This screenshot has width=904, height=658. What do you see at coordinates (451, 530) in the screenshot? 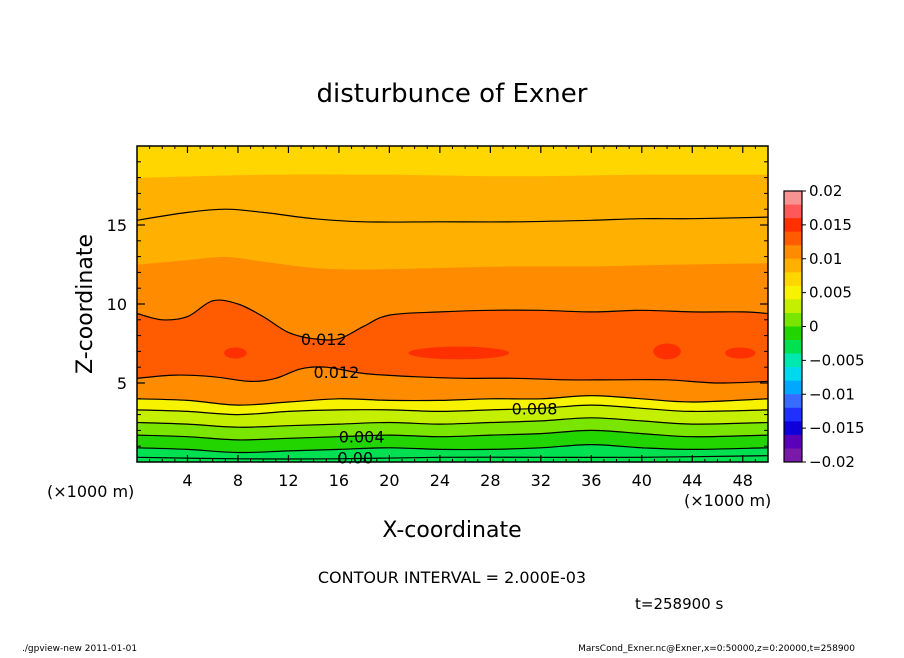
I see `x-axis-label: X-coordinate` at bounding box center [451, 530].